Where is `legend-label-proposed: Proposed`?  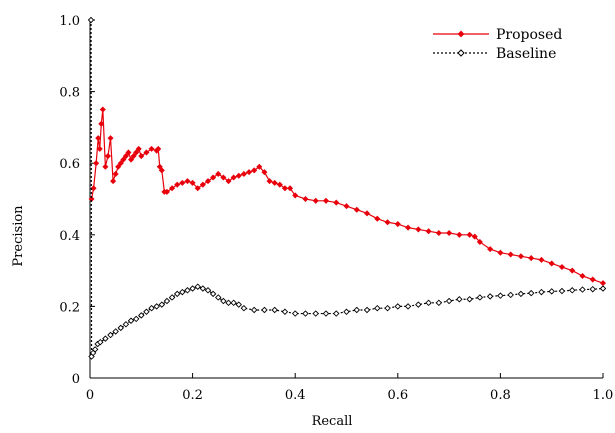
legend-label-proposed: Proposed is located at coordinates (529, 35).